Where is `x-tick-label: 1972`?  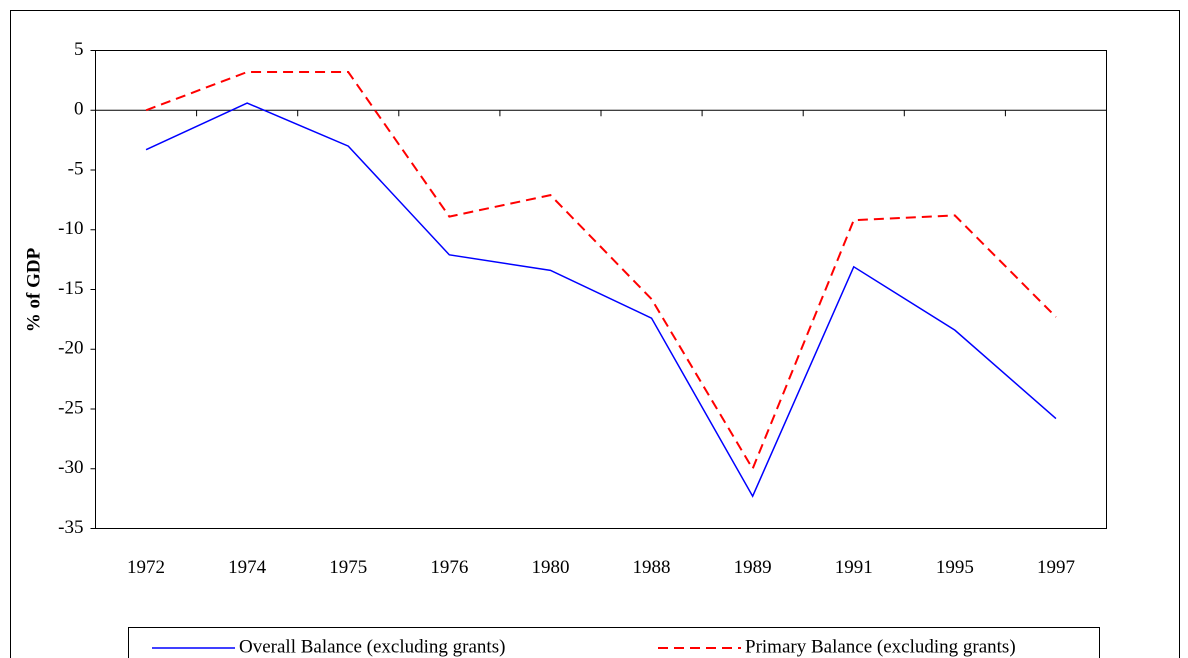 x-tick-label: 1972 is located at coordinates (146, 567).